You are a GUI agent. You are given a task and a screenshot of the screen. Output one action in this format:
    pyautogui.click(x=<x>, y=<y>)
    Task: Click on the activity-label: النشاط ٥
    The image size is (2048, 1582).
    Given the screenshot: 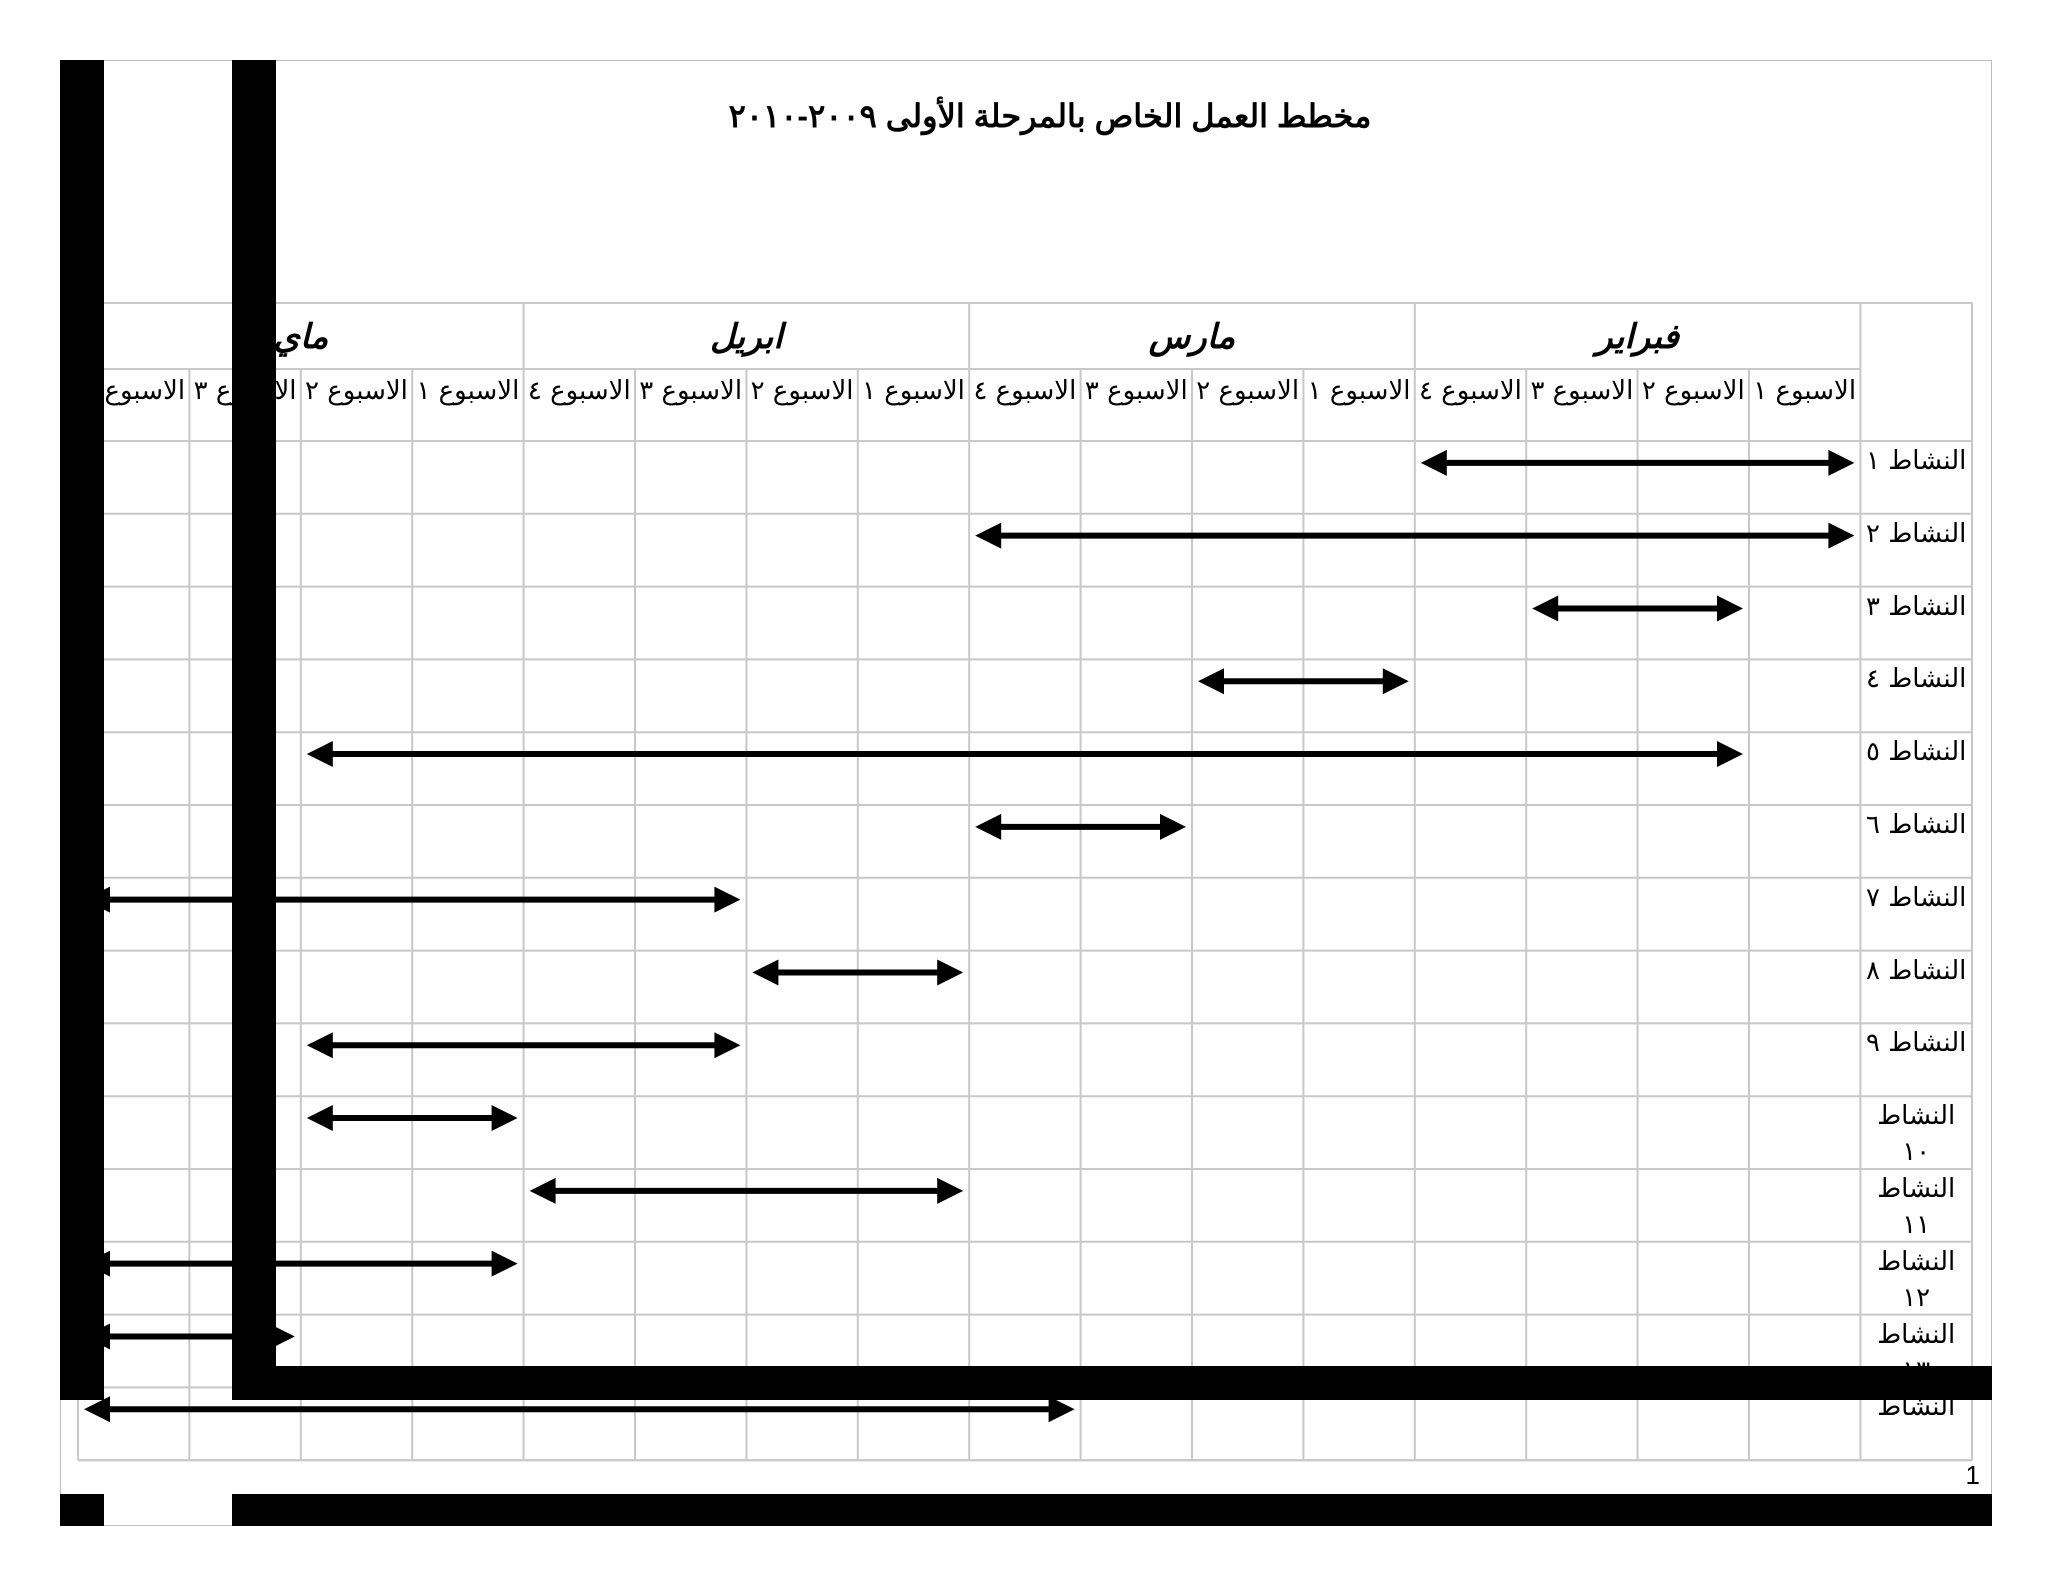 What is the action you would take?
    pyautogui.click(x=1916, y=752)
    